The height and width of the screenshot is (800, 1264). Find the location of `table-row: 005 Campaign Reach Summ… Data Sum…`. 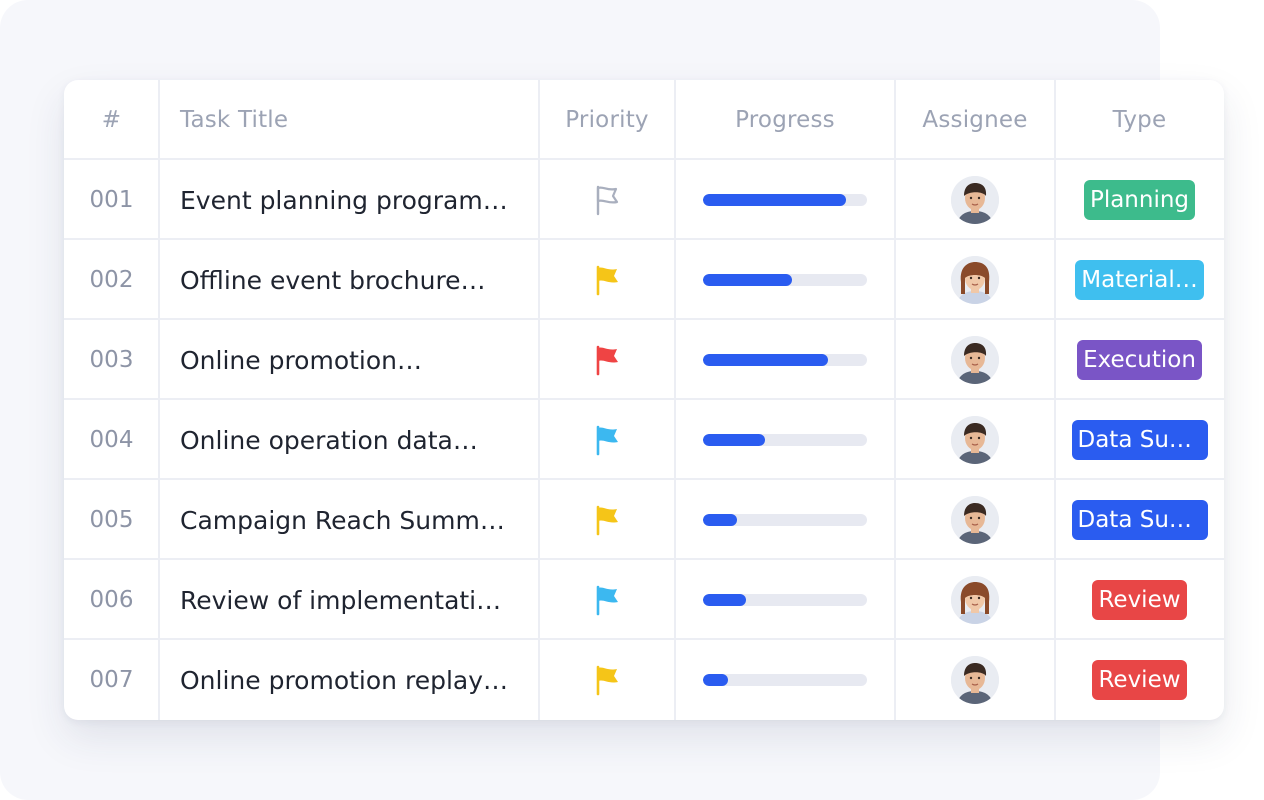

table-row: 005 Campaign Reach Summ… Data Sum… is located at coordinates (644, 520).